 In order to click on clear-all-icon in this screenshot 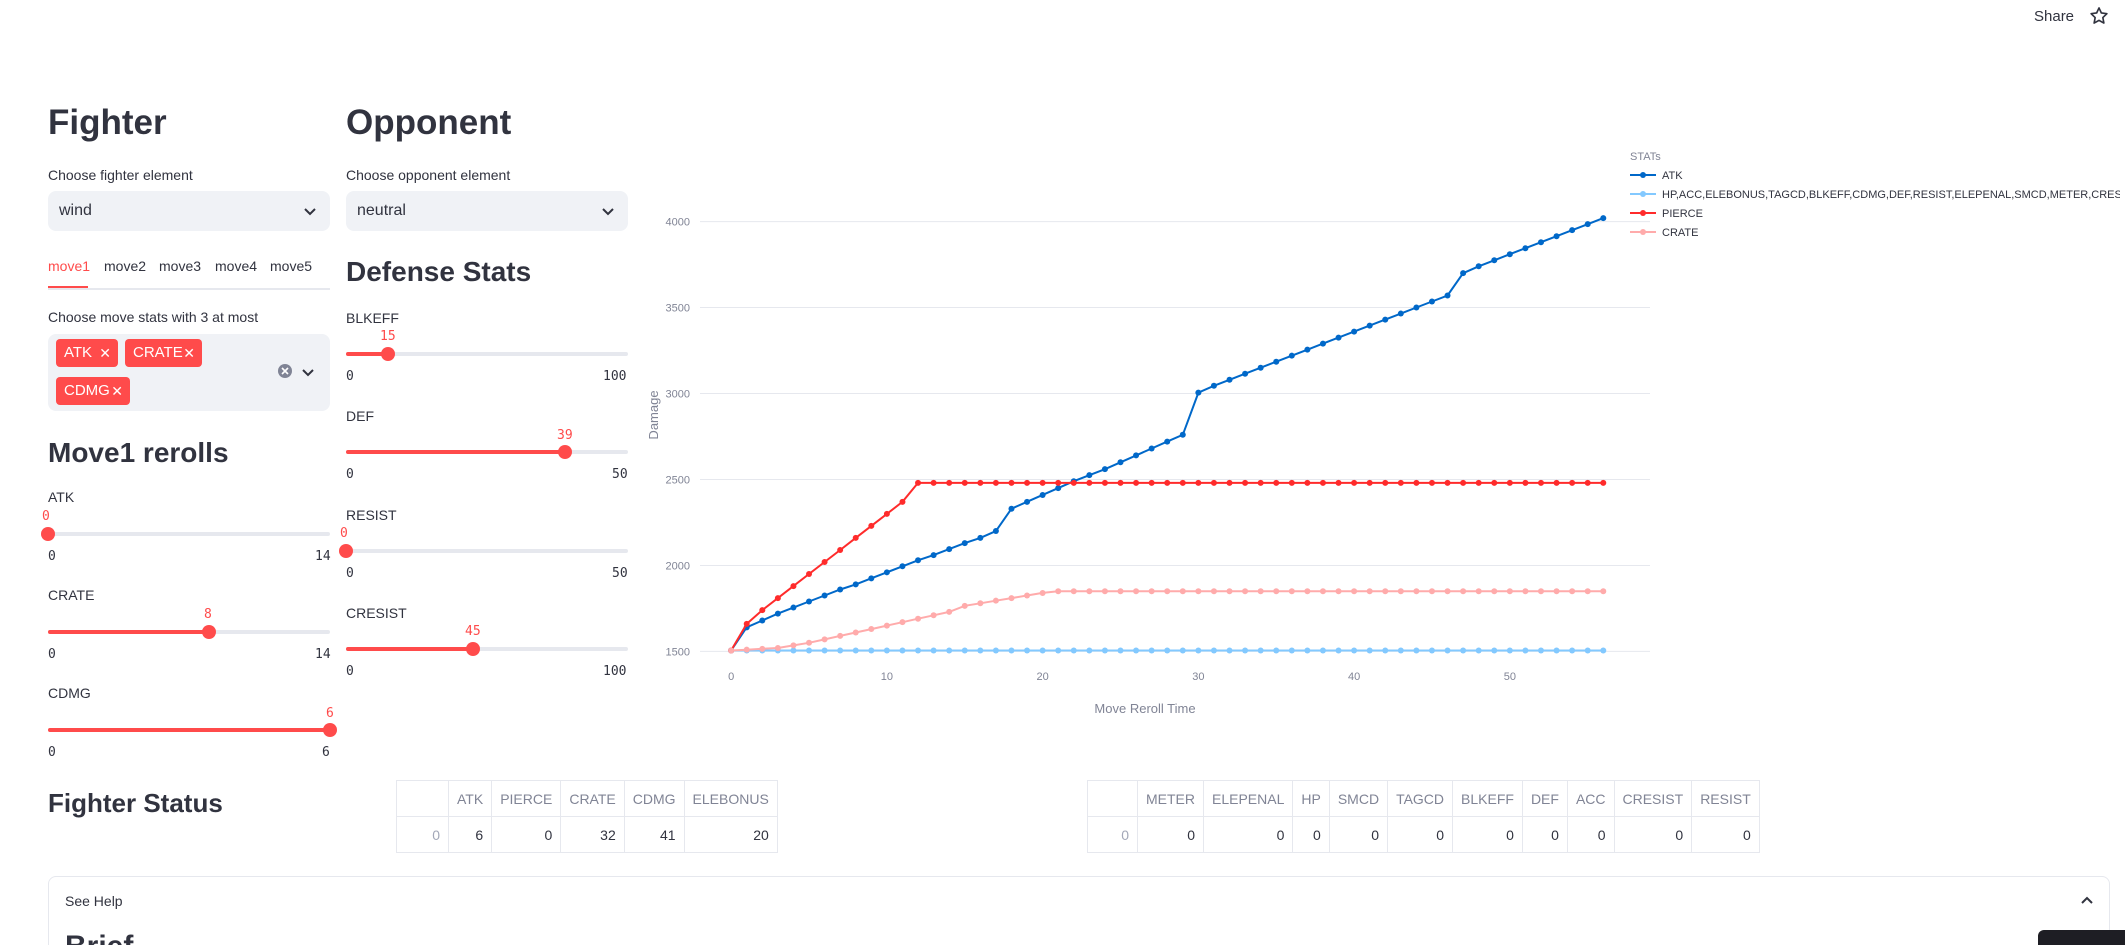, I will do `click(285, 371)`.